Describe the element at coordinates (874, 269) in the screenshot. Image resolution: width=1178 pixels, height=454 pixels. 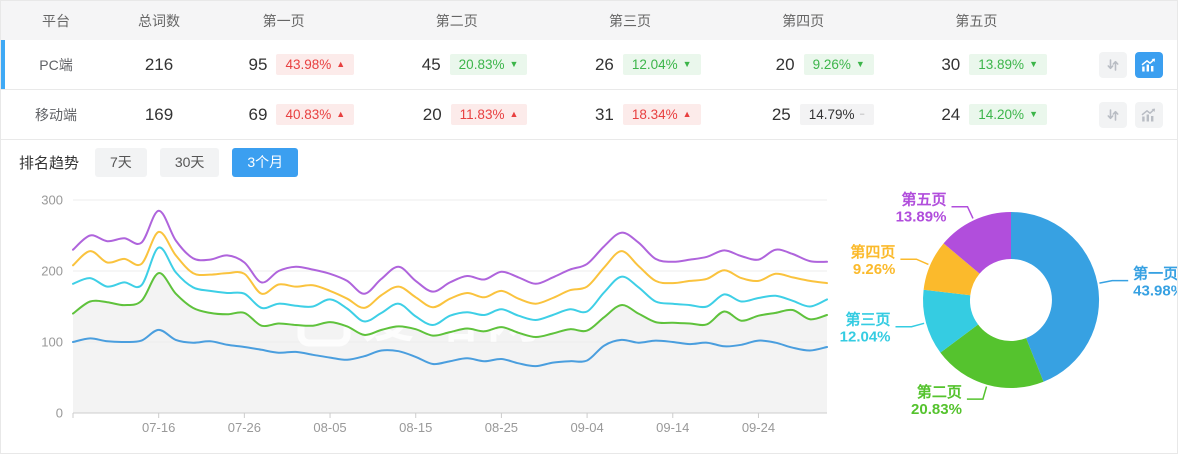
I see `svg-text: 9.26%` at that location.